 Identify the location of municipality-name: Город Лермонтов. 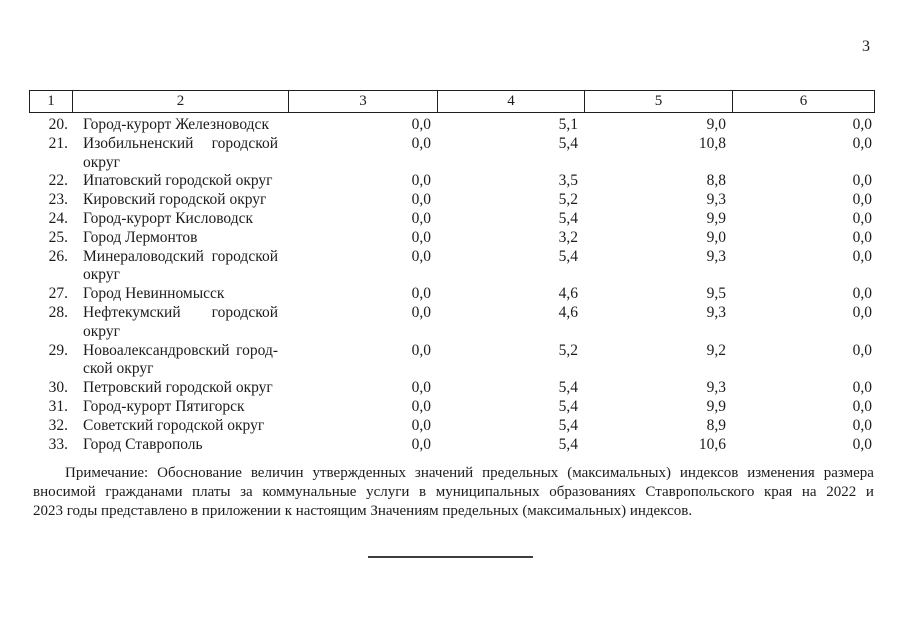
(140, 237).